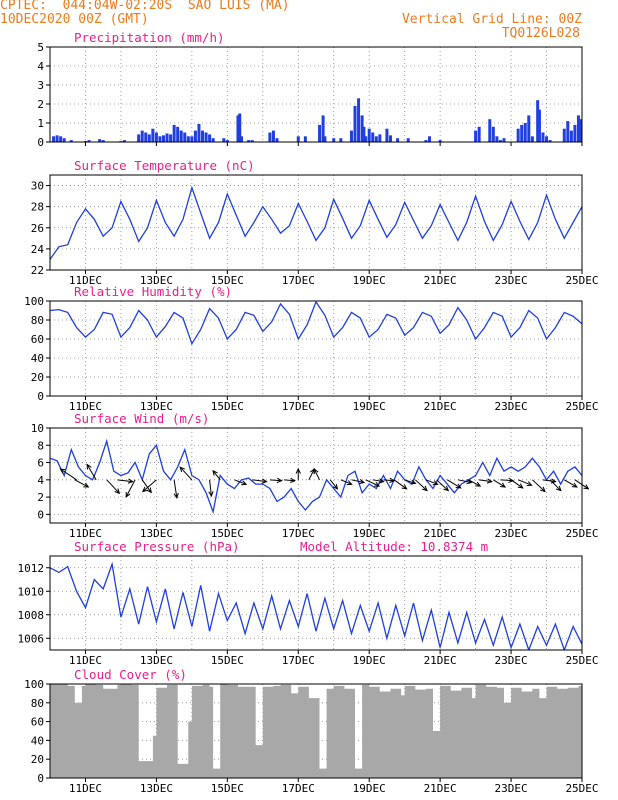 The image size is (618, 800). Describe the element at coordinates (74, 19) in the screenshot. I see `run-date: 10DEC2020 00Z (GMT)` at that location.